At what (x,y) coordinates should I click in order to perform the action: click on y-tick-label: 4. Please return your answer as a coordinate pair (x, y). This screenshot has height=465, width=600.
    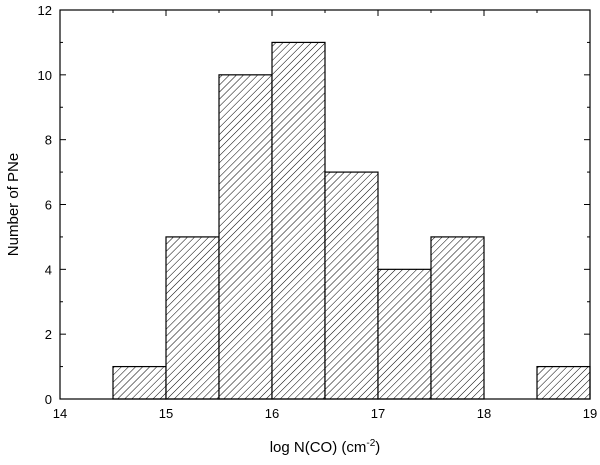
    Looking at the image, I should click on (48, 269).